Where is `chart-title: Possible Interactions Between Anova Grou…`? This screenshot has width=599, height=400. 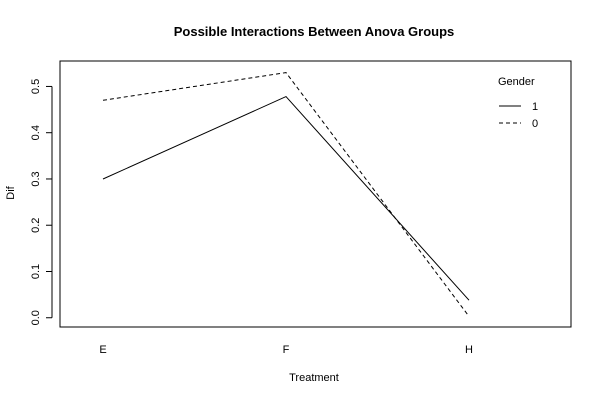
chart-title: Possible Interactions Between Anova Grou… is located at coordinates (314, 31).